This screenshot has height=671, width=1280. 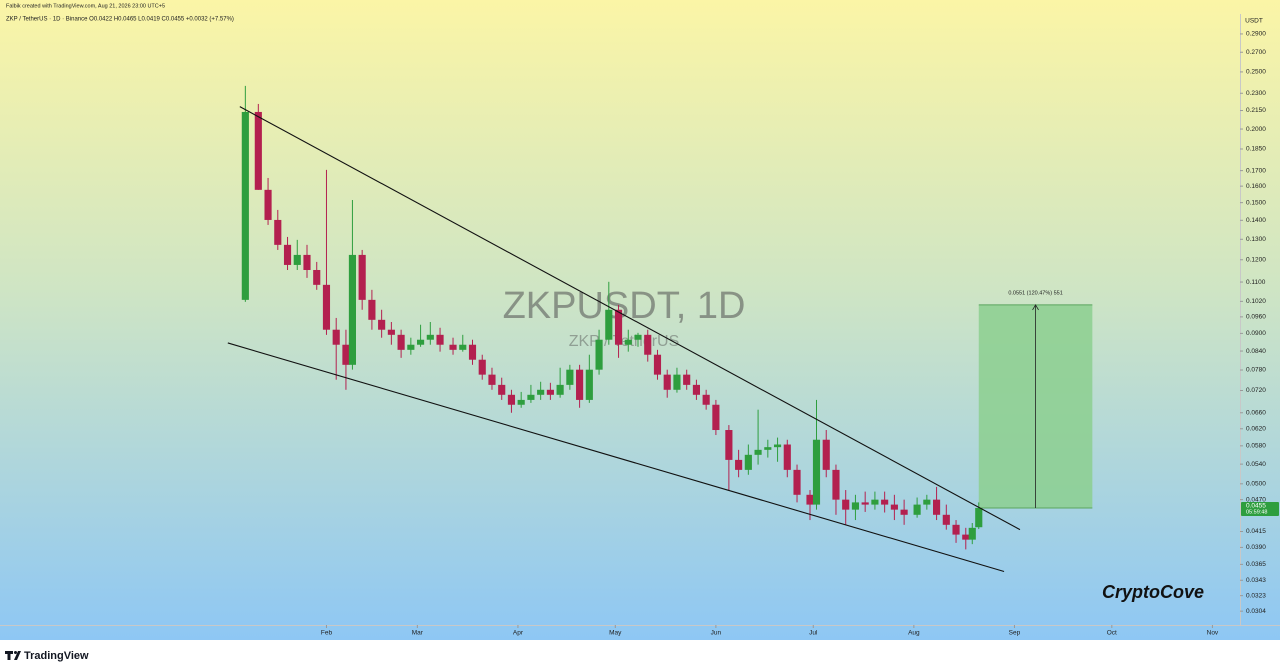 I want to click on x-tick-label: Jul, so click(x=813, y=633).